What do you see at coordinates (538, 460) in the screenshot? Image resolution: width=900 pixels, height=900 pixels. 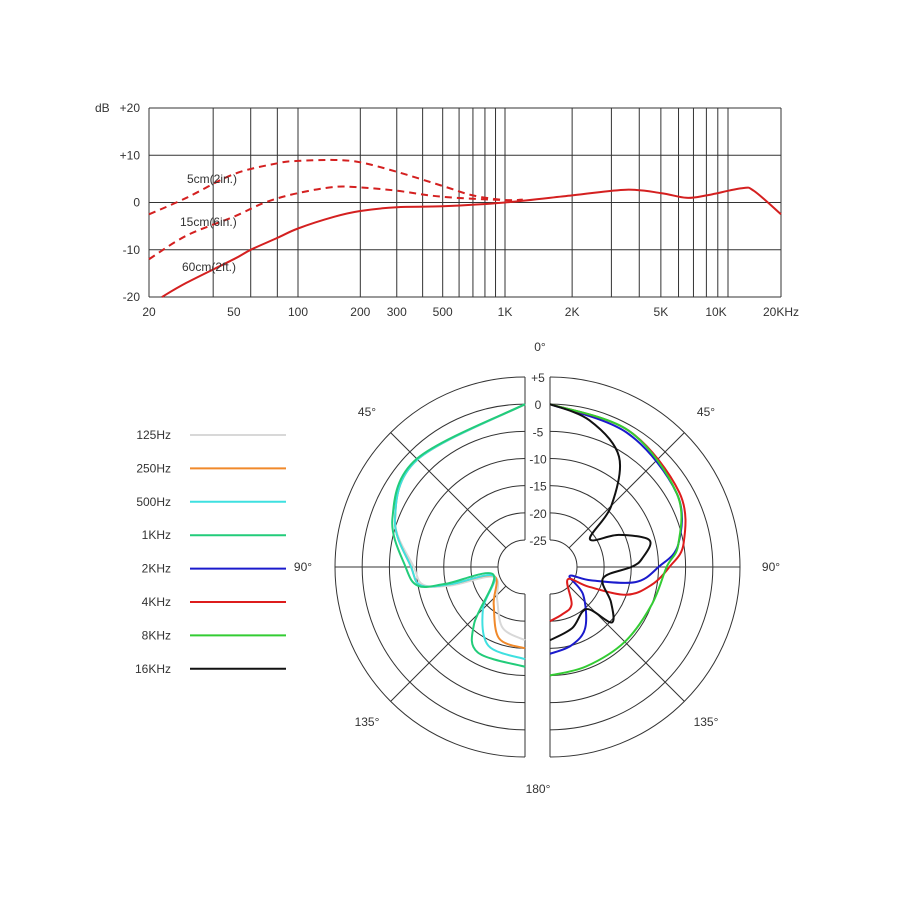 I see `ring-label: -10` at bounding box center [538, 460].